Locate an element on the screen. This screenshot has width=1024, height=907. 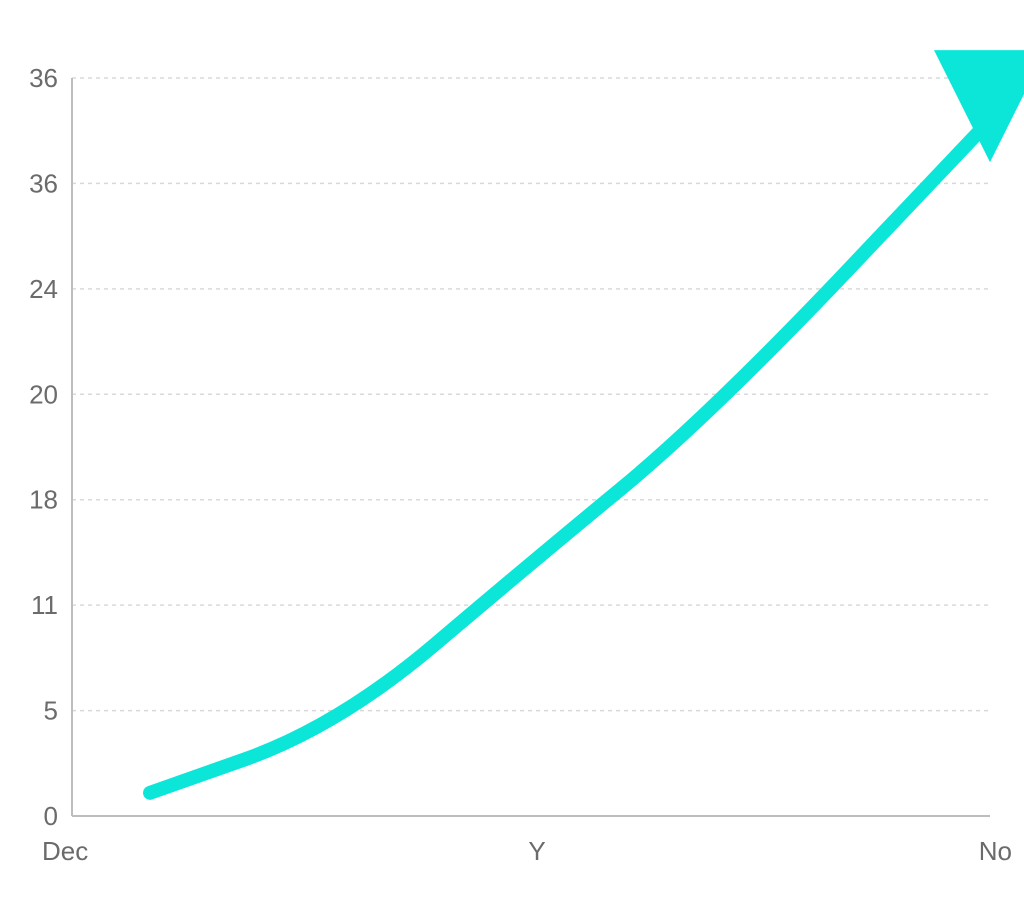
x-tick-labels: Dec Y No is located at coordinates (527, 851).